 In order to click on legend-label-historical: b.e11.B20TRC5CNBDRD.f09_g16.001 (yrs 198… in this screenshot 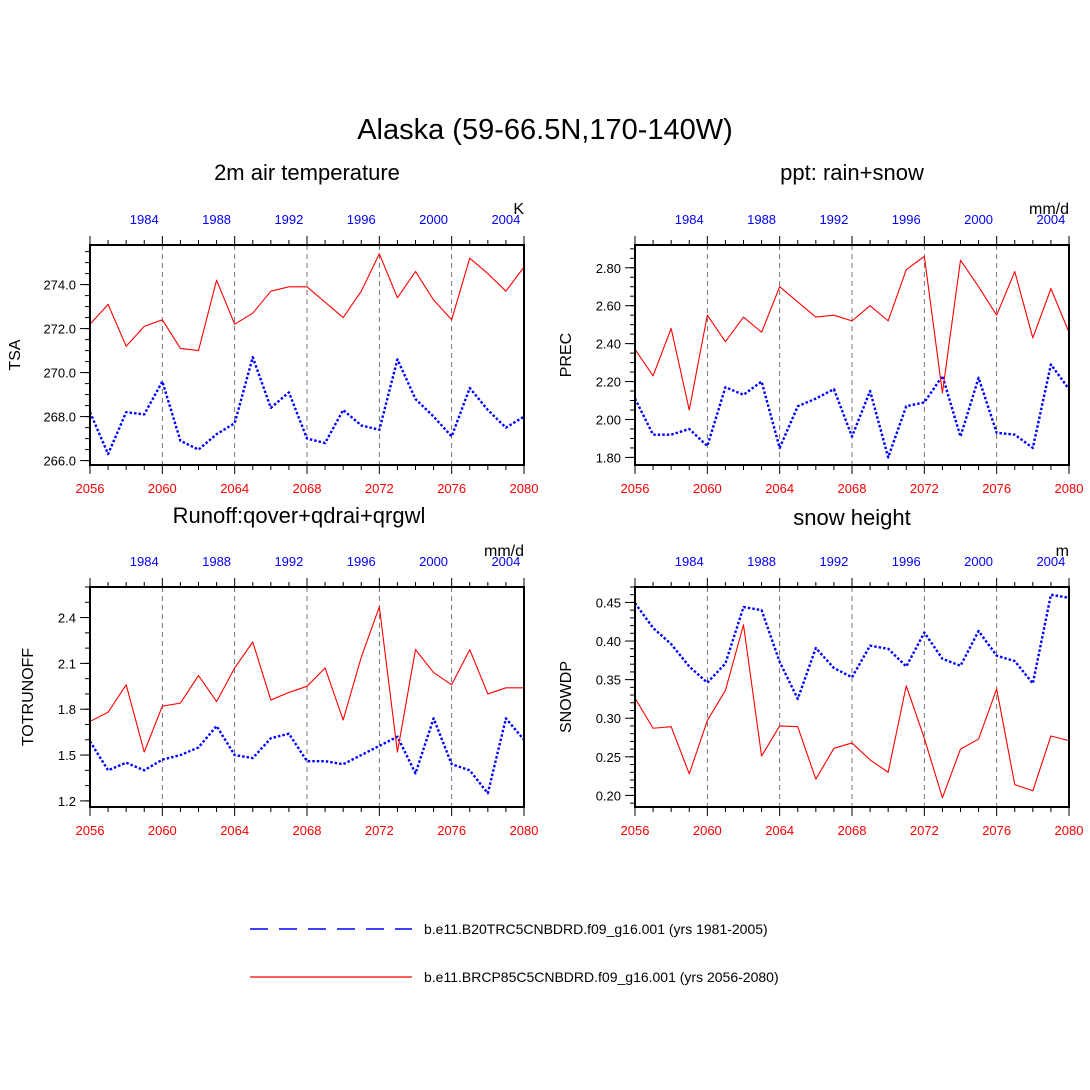, I will do `click(596, 929)`.